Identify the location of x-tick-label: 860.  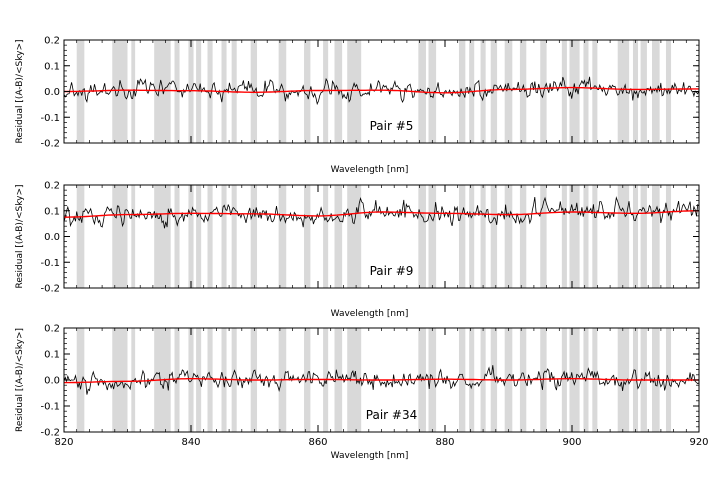
(317, 442).